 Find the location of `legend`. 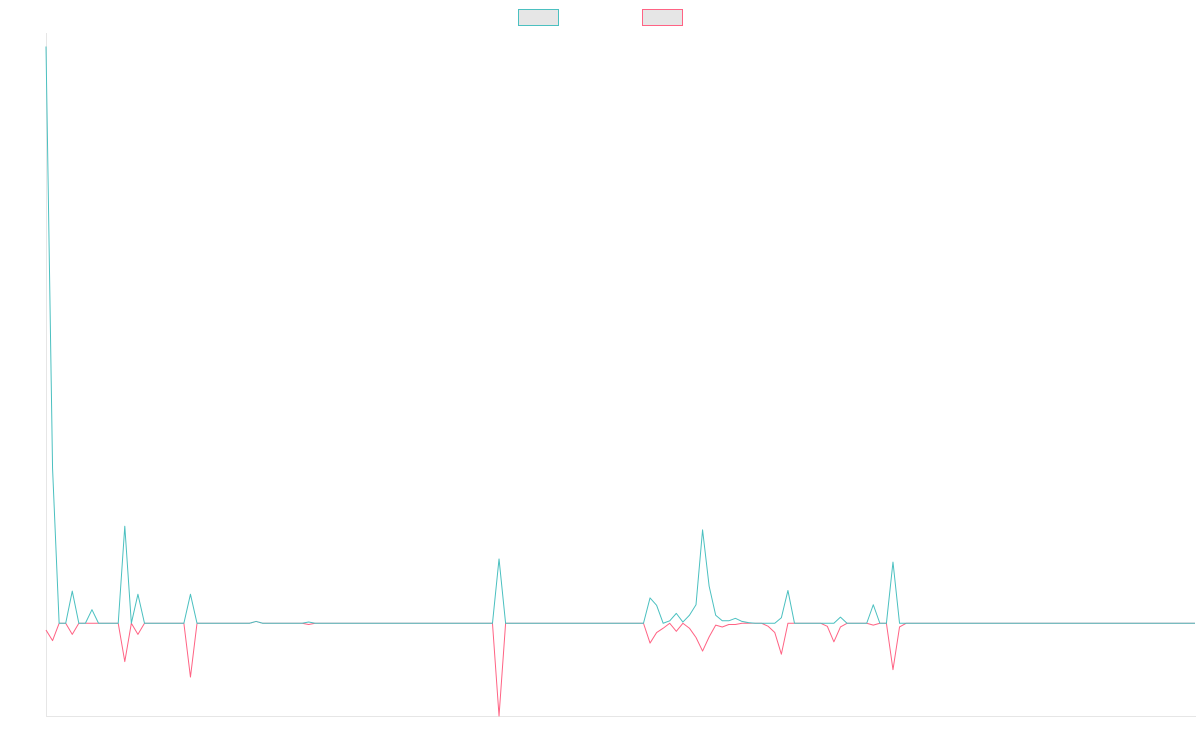

legend is located at coordinates (600, 17).